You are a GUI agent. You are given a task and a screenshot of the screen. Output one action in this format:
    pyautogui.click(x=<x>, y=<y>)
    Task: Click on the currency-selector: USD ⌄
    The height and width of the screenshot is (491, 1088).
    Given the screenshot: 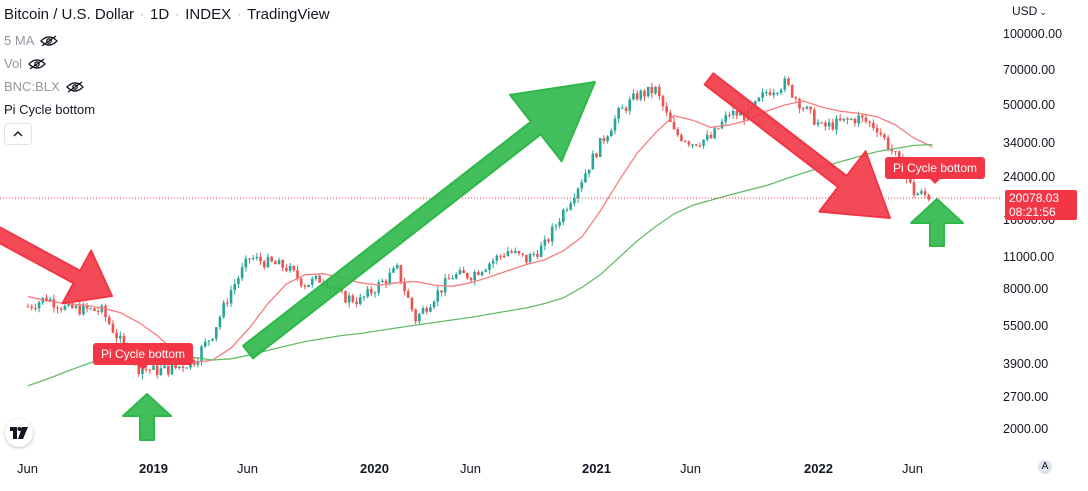 What is the action you would take?
    pyautogui.click(x=1029, y=11)
    